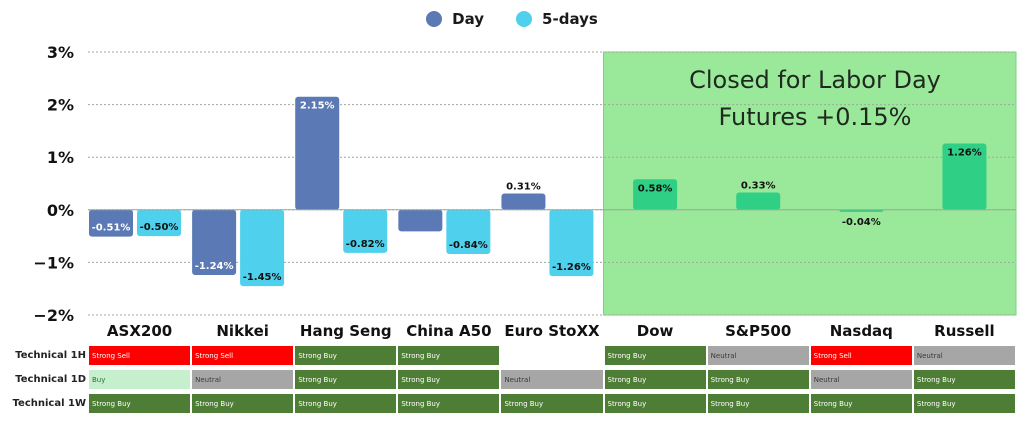  What do you see at coordinates (365, 244) in the screenshot?
I see `data-label-5days: -0.82%` at bounding box center [365, 244].